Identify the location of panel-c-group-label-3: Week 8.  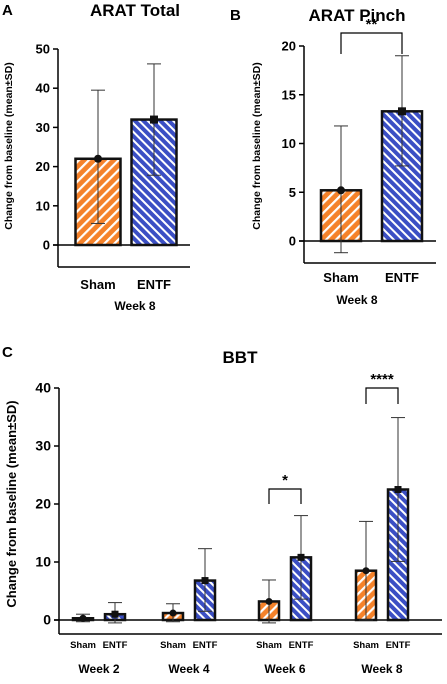
(381, 669).